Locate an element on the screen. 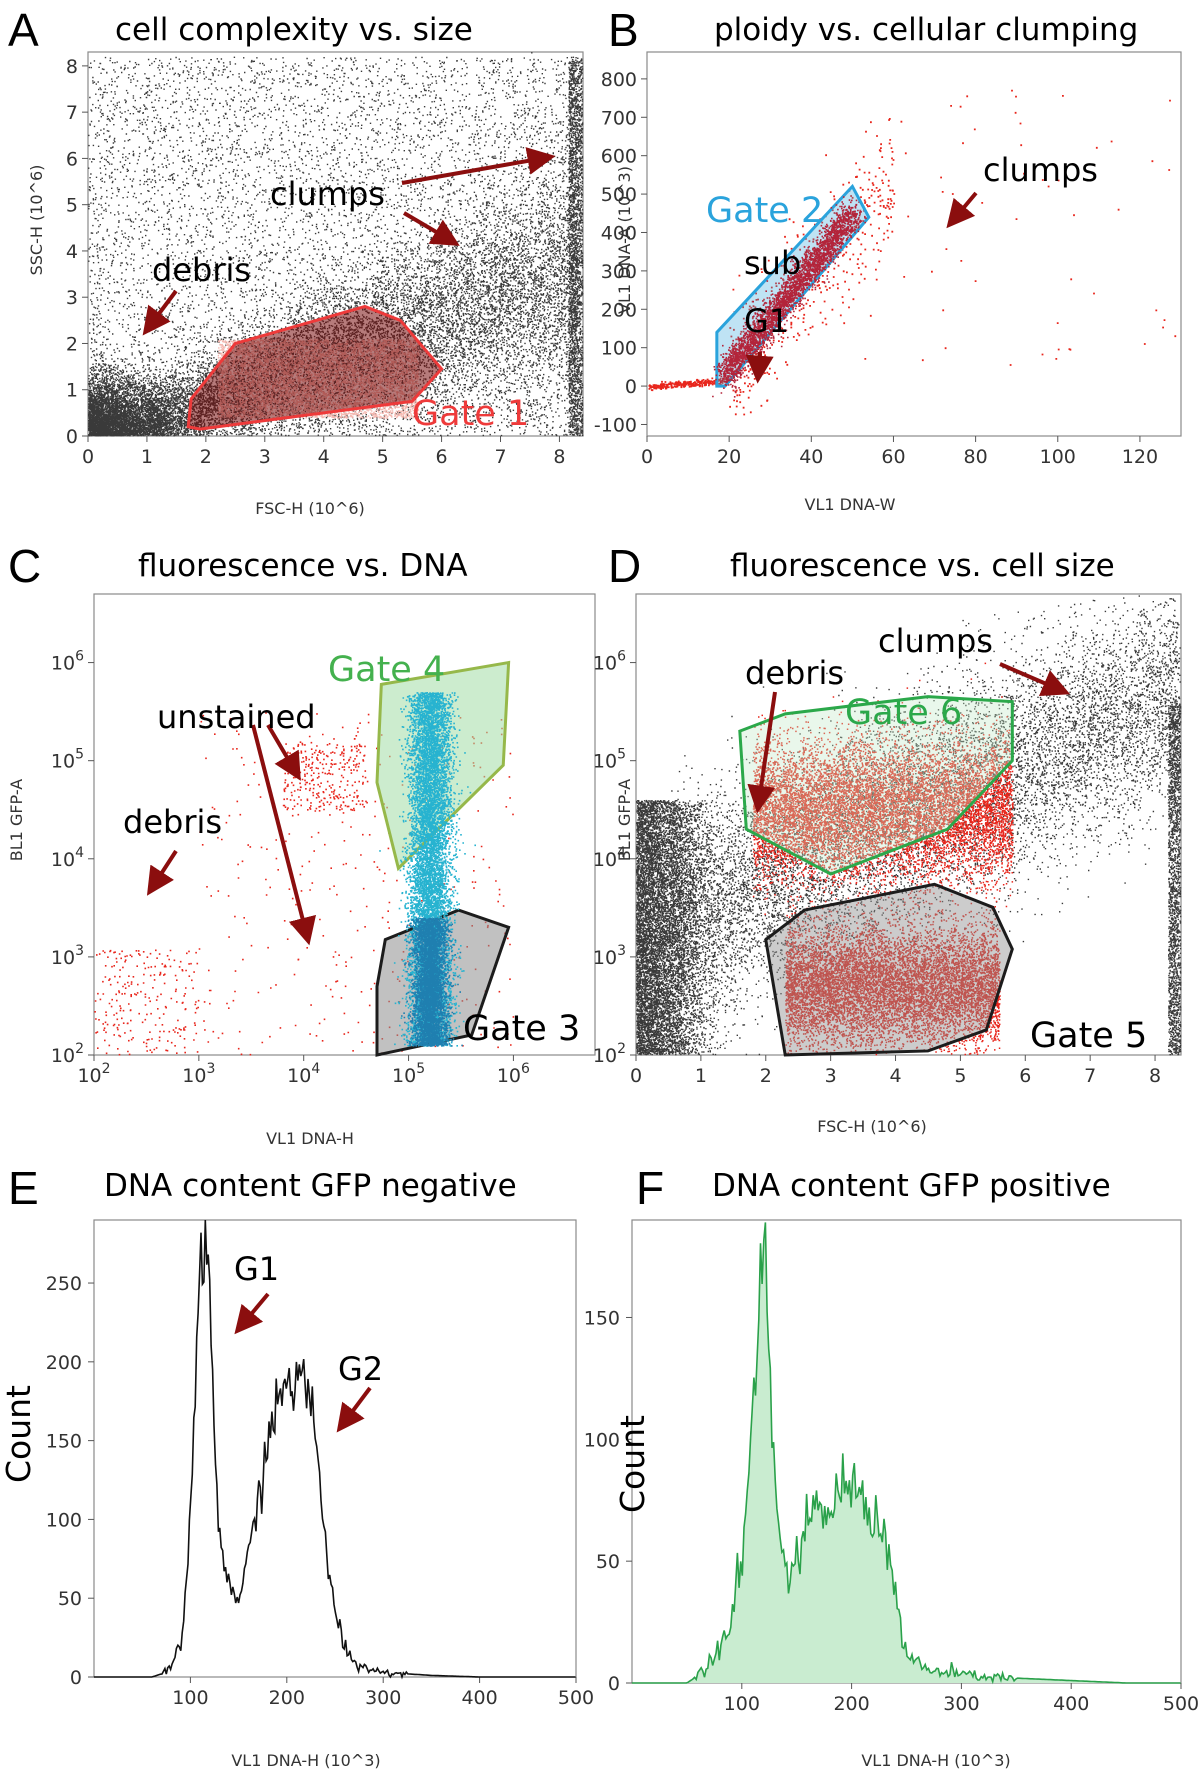 The width and height of the screenshot is (1200, 1773). dots-a is located at coordinates (336, 244).